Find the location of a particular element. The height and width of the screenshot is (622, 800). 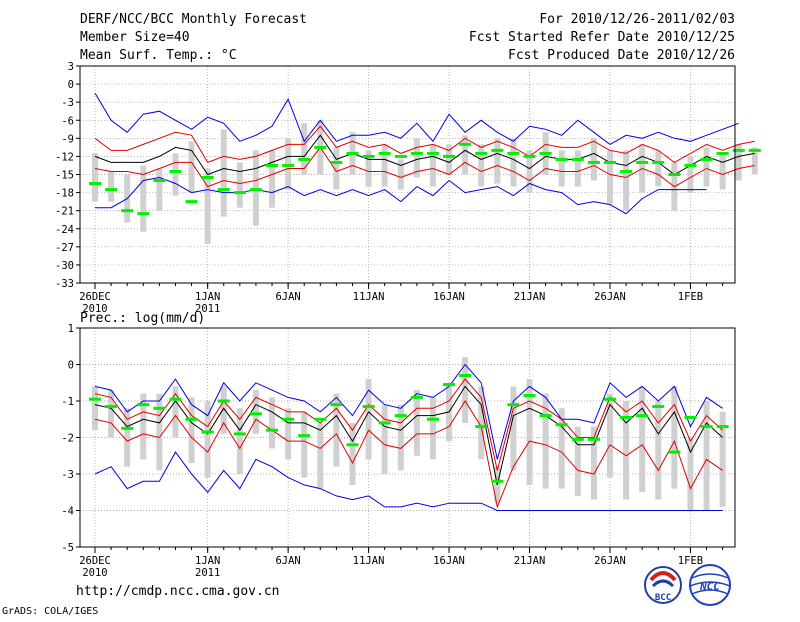

source-url: http://cmdp.ncc.cma.gov.cn is located at coordinates (178, 591).